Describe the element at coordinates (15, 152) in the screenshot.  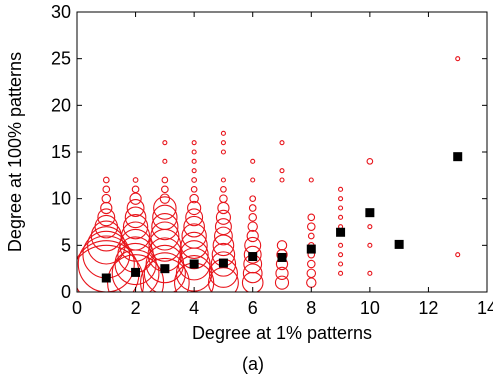
I see `y-axis-label: Degree at 100% patterns` at that location.